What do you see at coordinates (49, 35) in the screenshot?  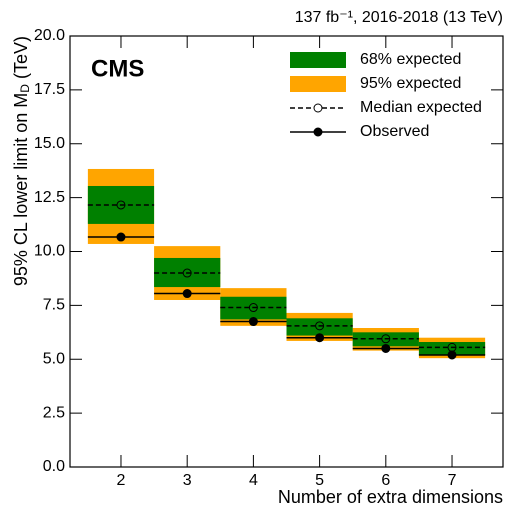 I see `y-tick-label: 20.0` at bounding box center [49, 35].